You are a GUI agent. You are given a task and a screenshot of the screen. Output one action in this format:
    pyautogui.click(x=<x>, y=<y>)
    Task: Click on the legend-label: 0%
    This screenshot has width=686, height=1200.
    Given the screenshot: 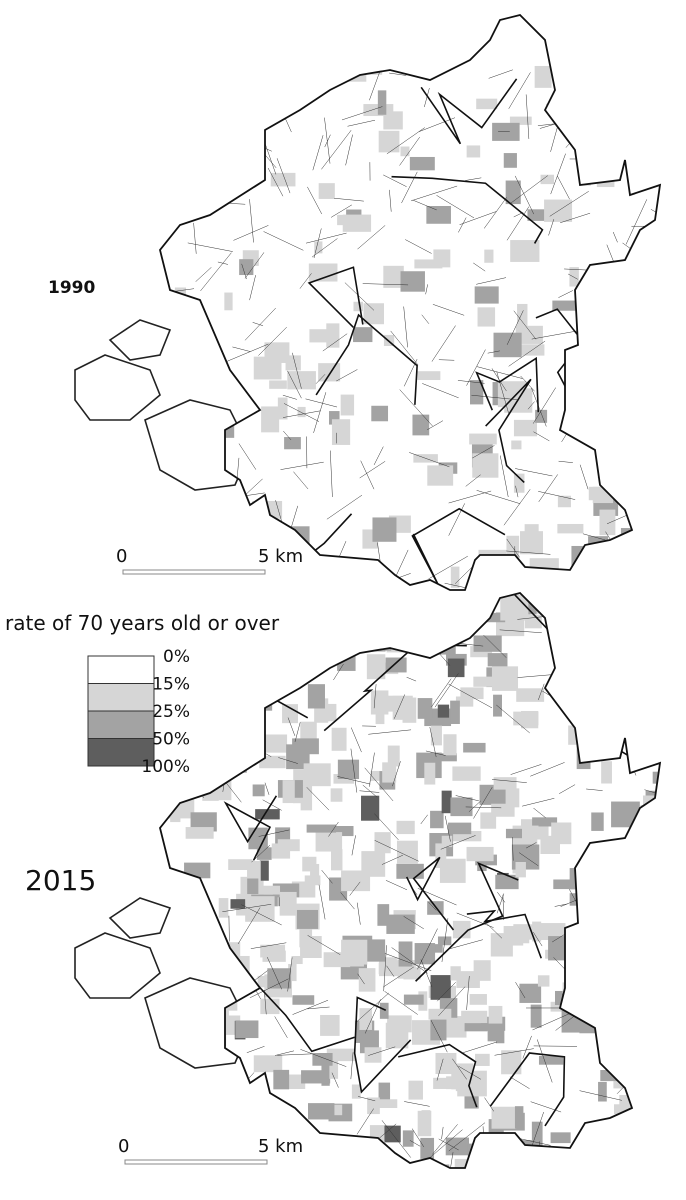 What is the action you would take?
    pyautogui.click(x=176, y=657)
    